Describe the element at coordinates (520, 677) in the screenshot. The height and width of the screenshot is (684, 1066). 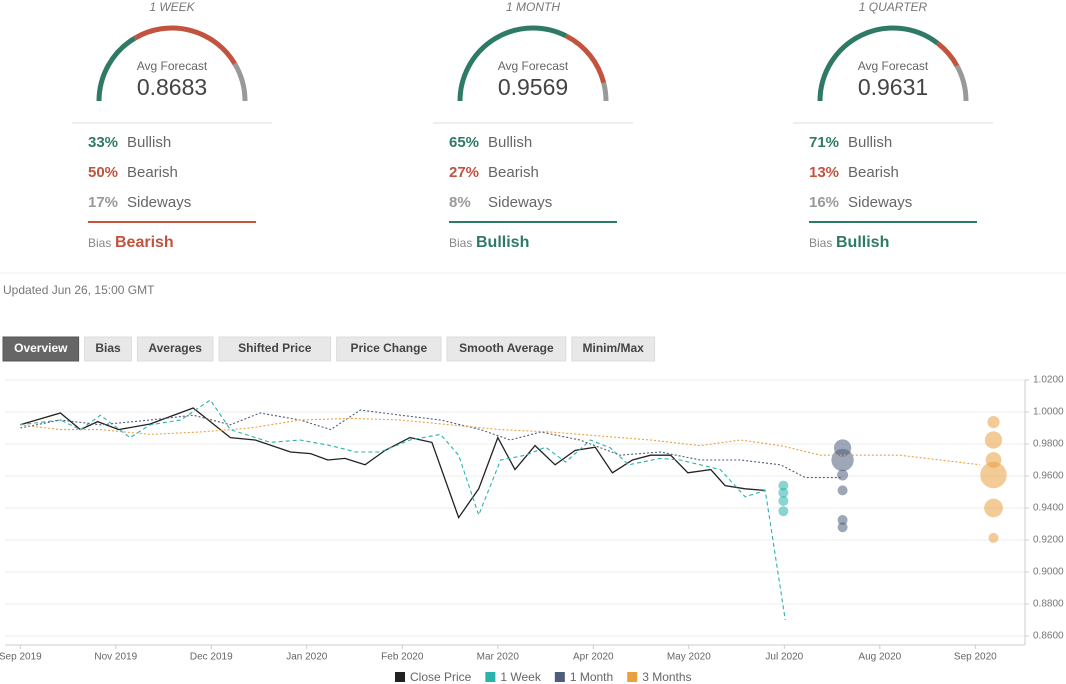
I see `legend-label: 1 Week` at that location.